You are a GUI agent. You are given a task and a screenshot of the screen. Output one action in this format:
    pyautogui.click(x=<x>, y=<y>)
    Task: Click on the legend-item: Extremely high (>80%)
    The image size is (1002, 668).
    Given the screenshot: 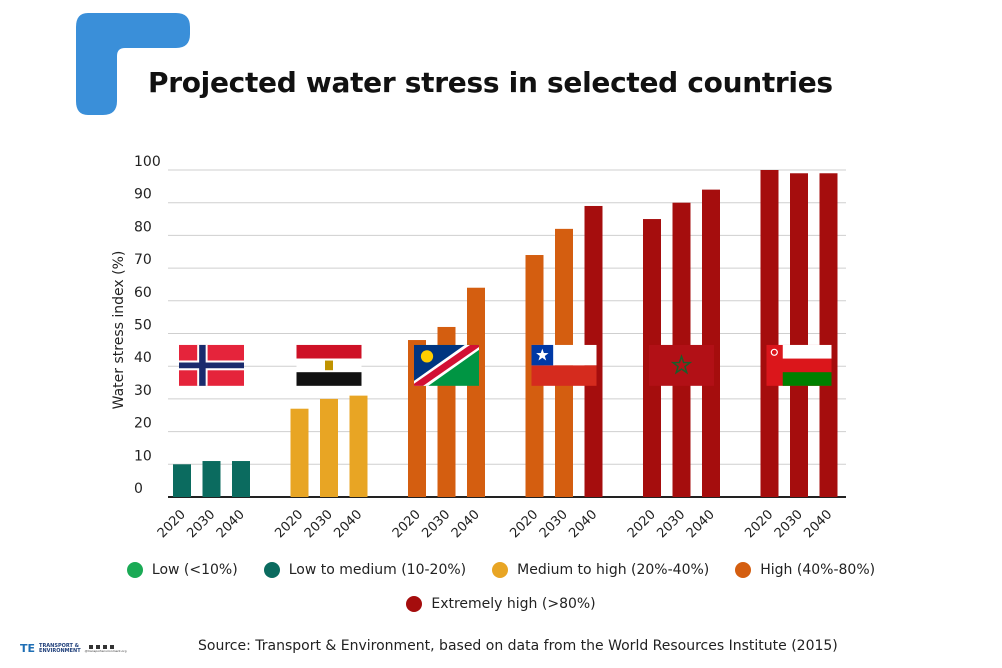 What is the action you would take?
    pyautogui.click(x=501, y=604)
    